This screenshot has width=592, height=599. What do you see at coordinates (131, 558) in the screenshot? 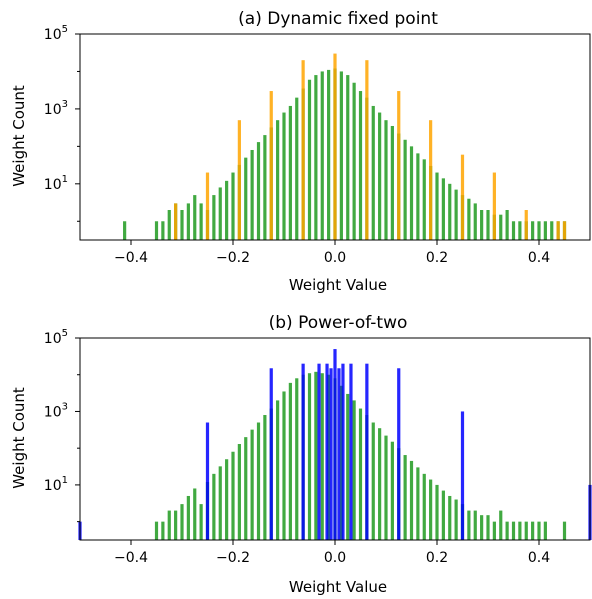
I see `x-tick-label: −0.4` at bounding box center [131, 558].